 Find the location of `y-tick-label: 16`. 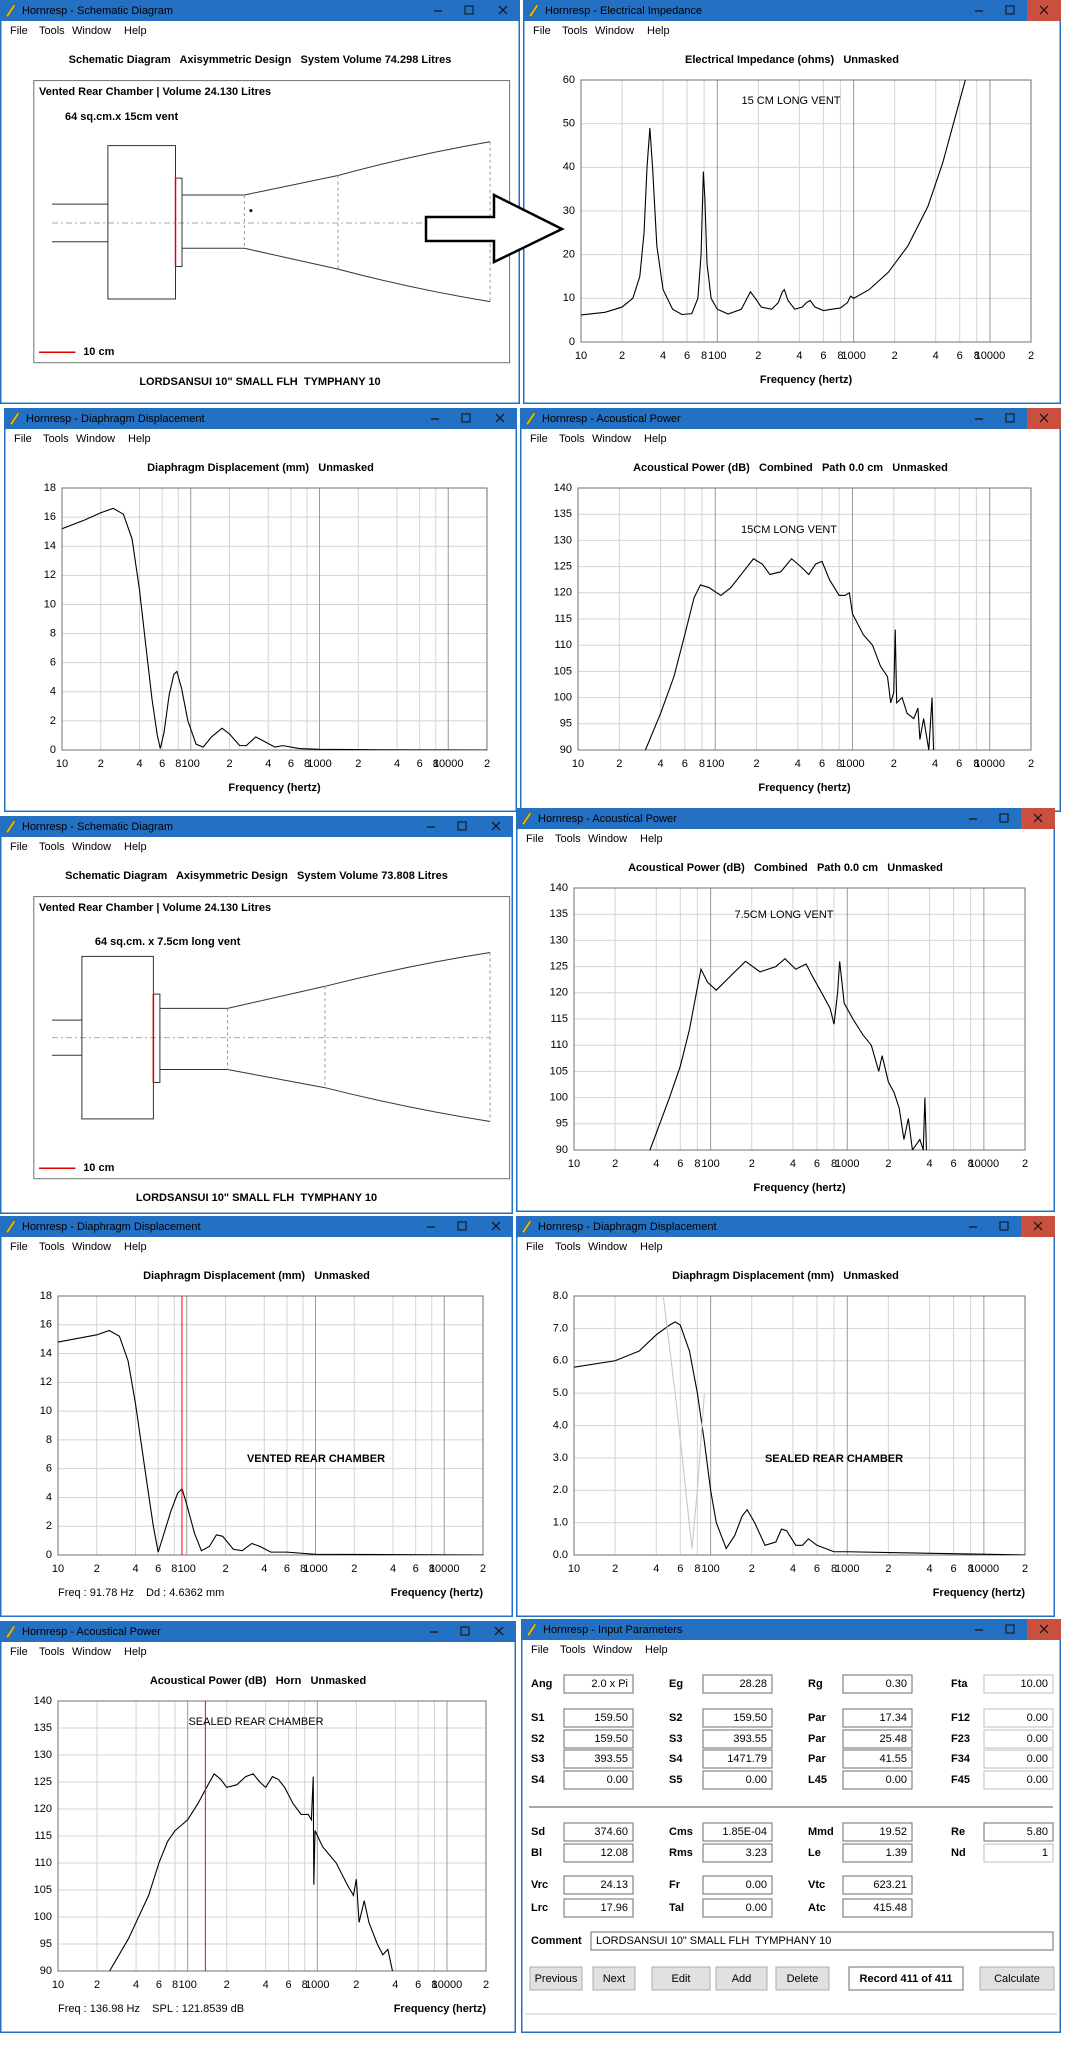

y-tick-label: 16 is located at coordinates (50, 517).